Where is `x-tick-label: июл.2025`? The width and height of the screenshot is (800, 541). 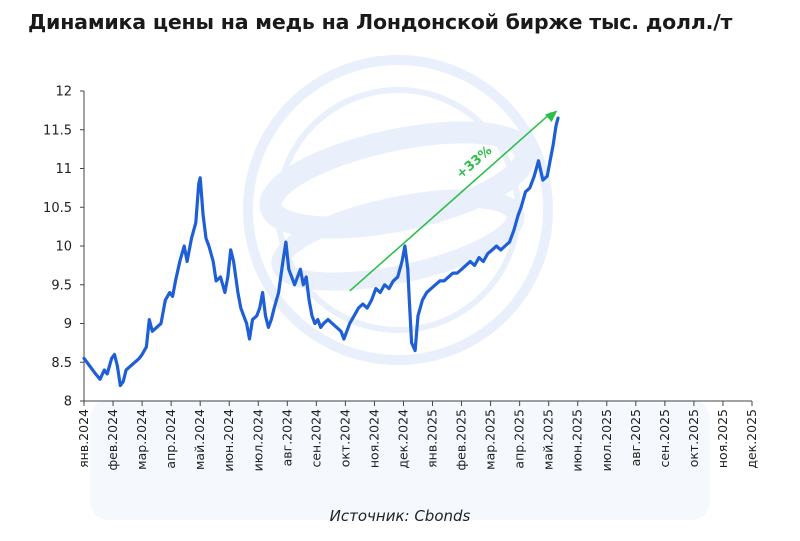 x-tick-label: июл.2025 is located at coordinates (606, 440).